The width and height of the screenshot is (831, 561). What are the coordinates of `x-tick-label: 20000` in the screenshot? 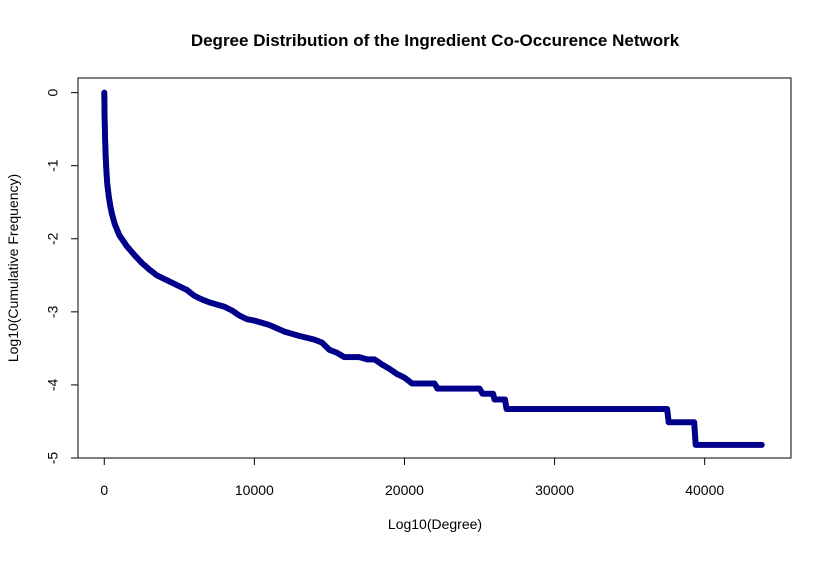 It's located at (404, 490).